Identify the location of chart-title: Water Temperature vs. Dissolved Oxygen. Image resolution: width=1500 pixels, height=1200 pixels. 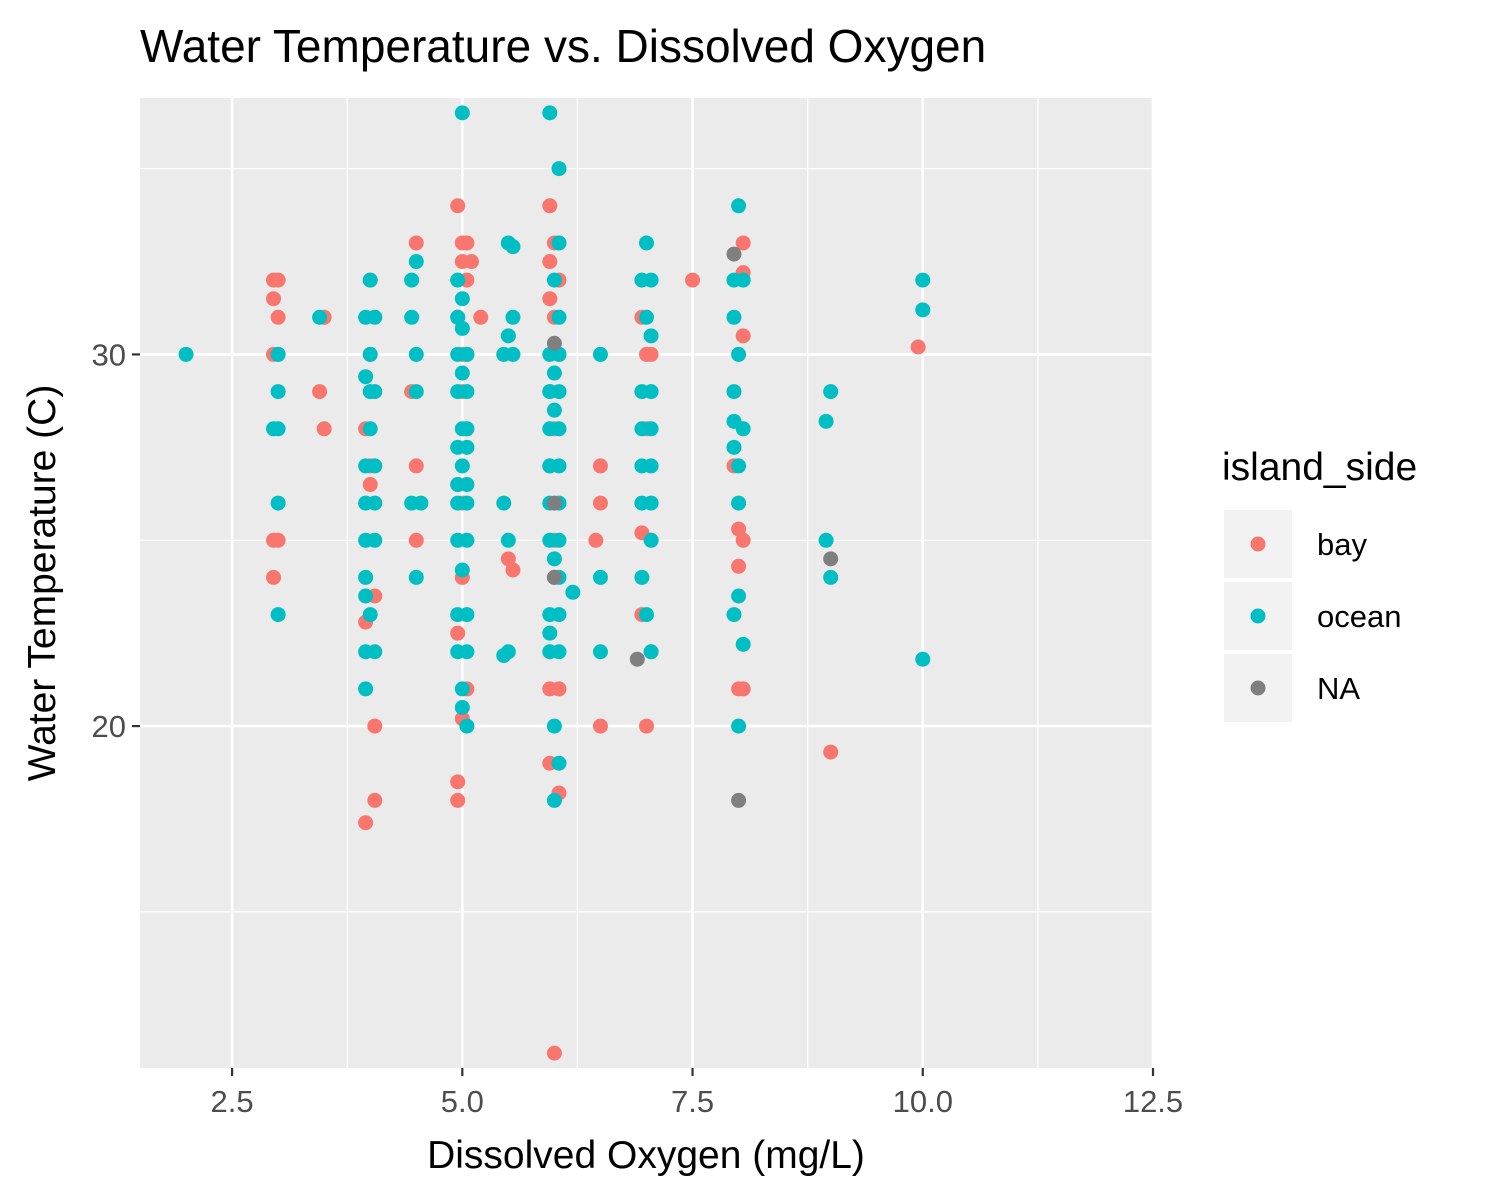
(563, 46).